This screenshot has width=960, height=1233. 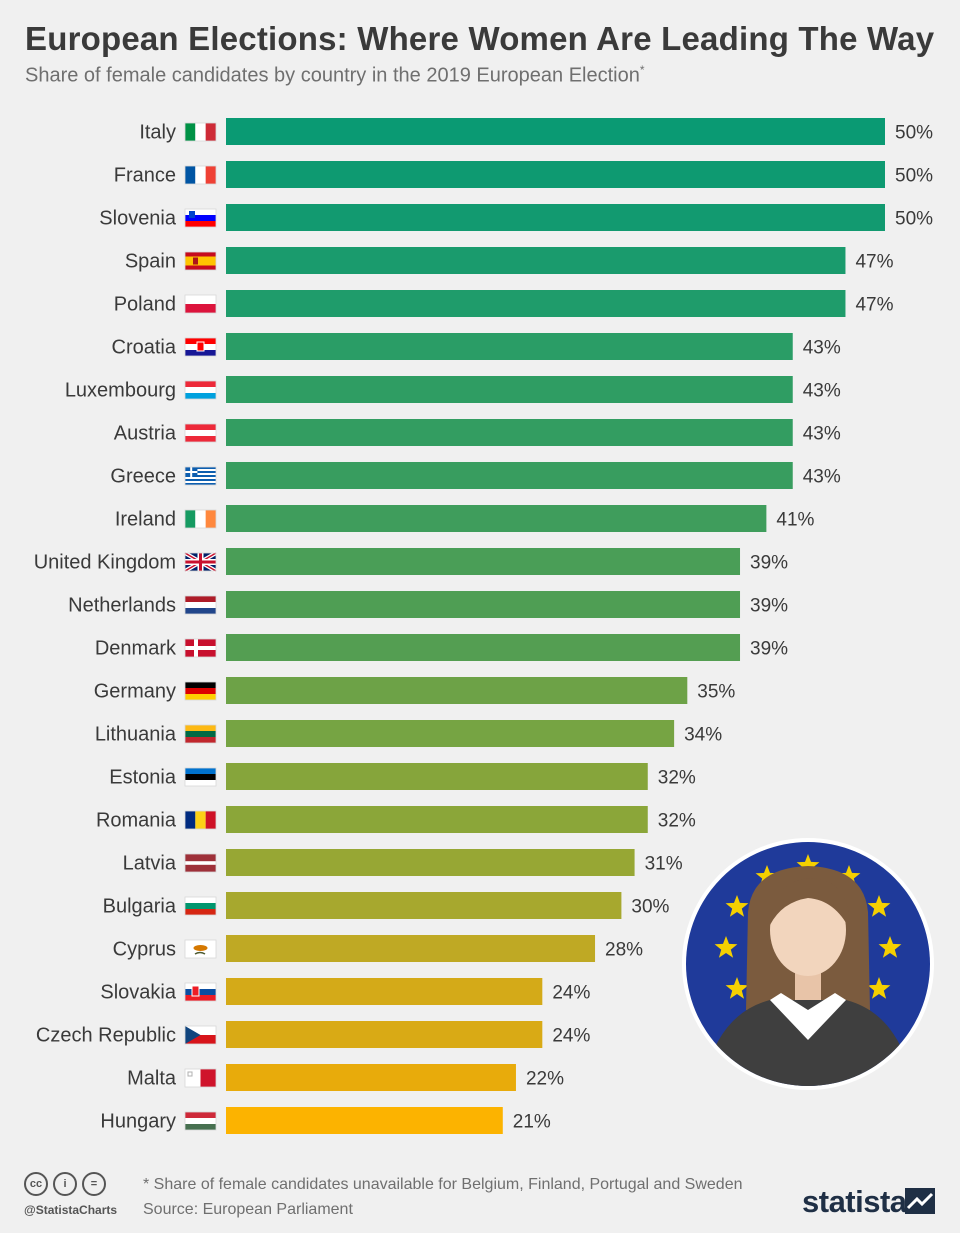 What do you see at coordinates (200, 605) in the screenshot?
I see `netherlands-flag-icon` at bounding box center [200, 605].